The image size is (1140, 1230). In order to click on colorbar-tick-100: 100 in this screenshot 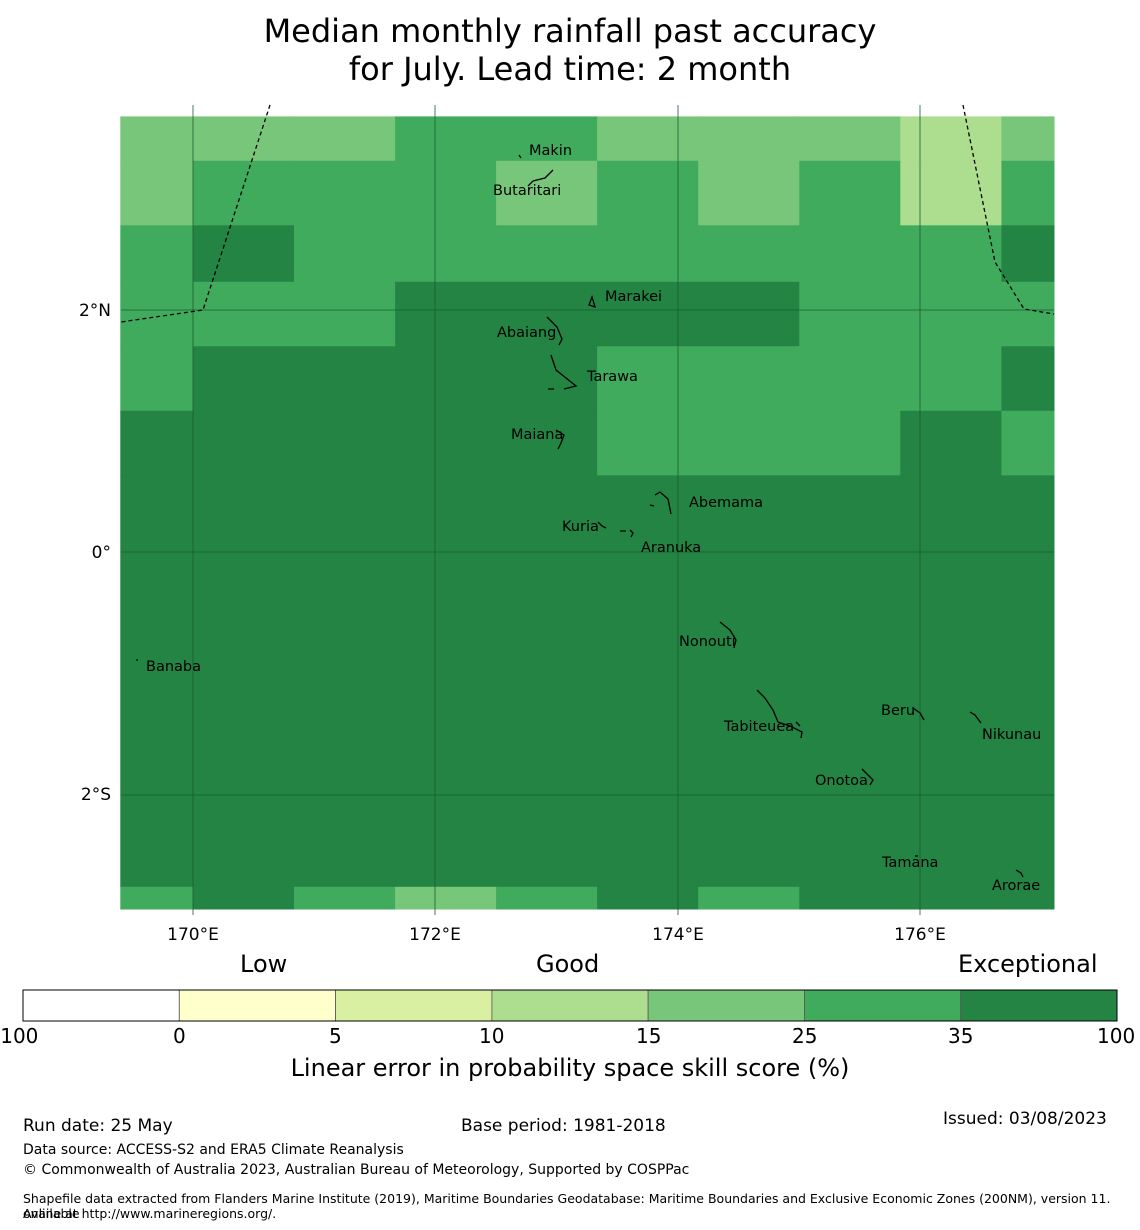, I will do `click(1116, 1036)`.